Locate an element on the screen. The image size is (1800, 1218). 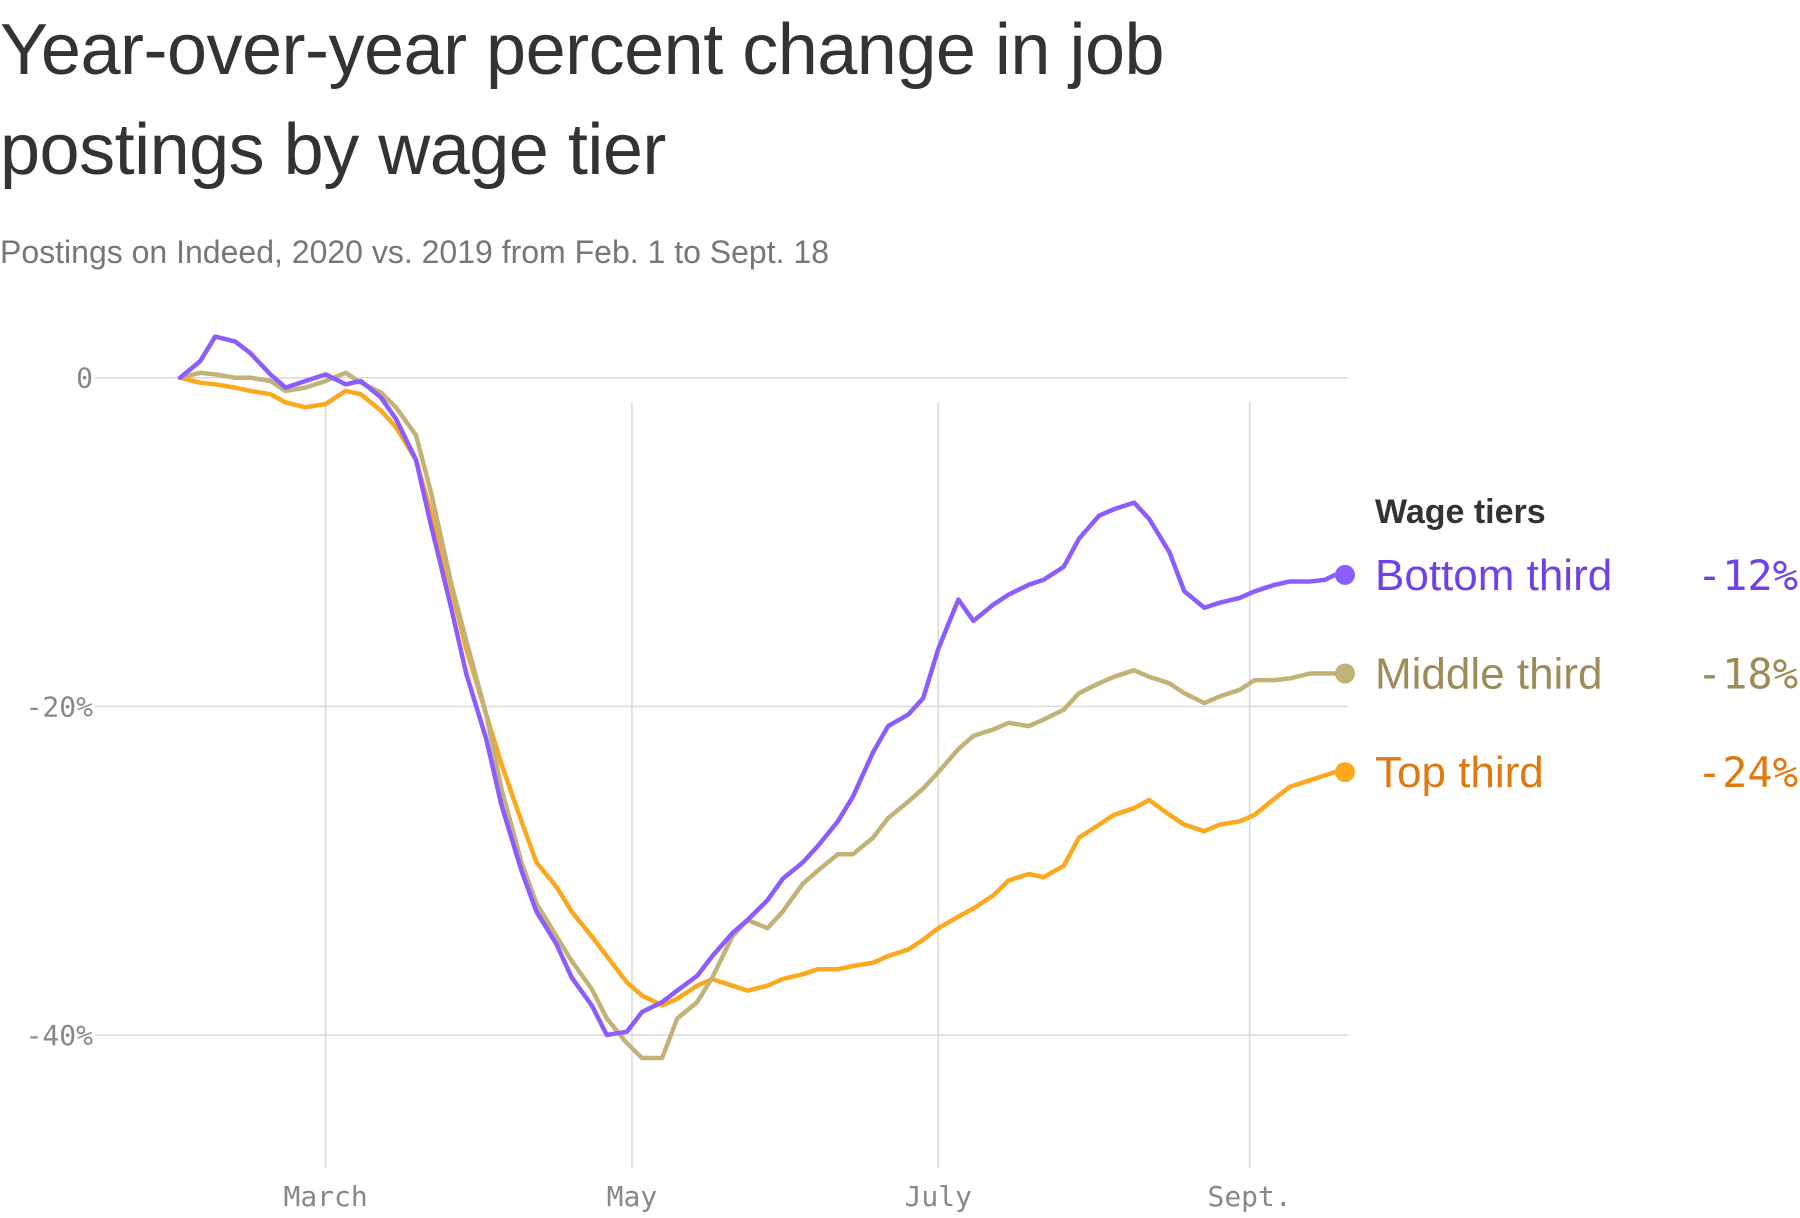
legend-series-name: Middle third is located at coordinates (1488, 673).